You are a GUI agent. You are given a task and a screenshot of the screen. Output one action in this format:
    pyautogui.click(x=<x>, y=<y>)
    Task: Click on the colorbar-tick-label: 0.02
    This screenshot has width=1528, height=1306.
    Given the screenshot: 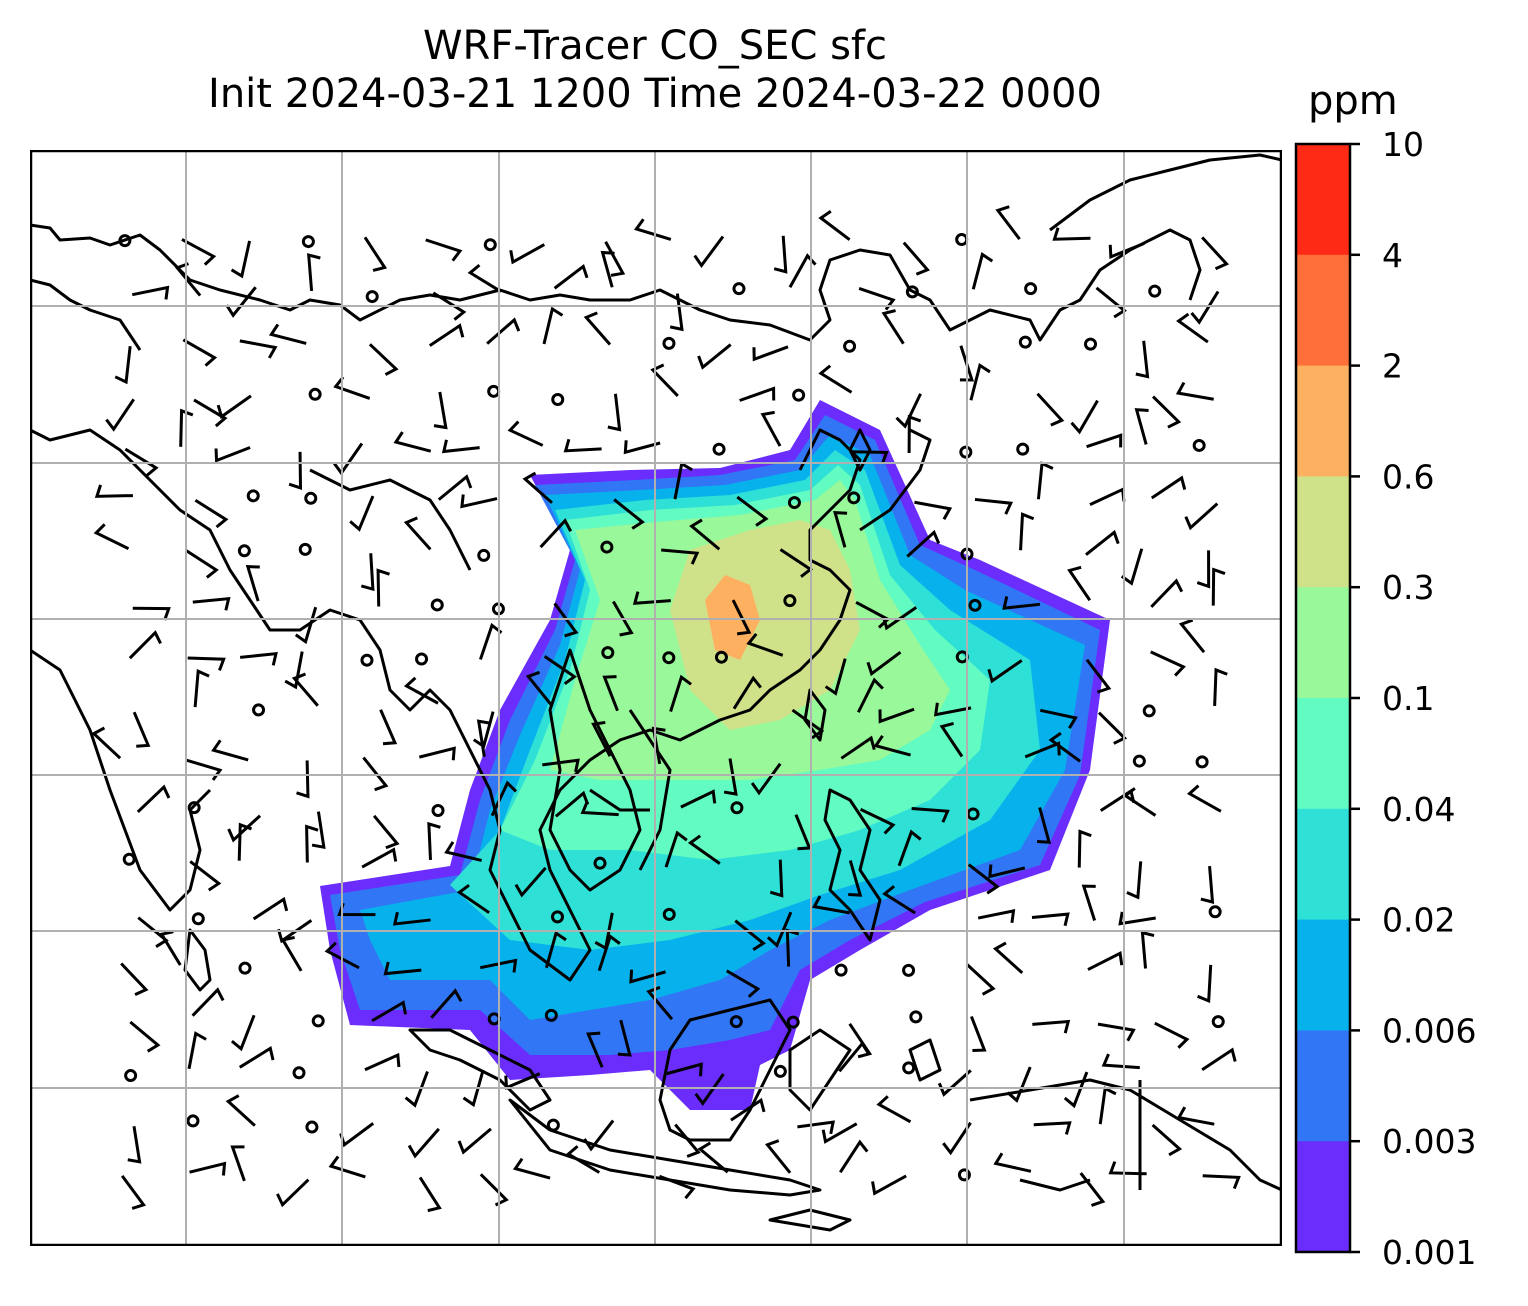 What is the action you would take?
    pyautogui.click(x=1418, y=920)
    